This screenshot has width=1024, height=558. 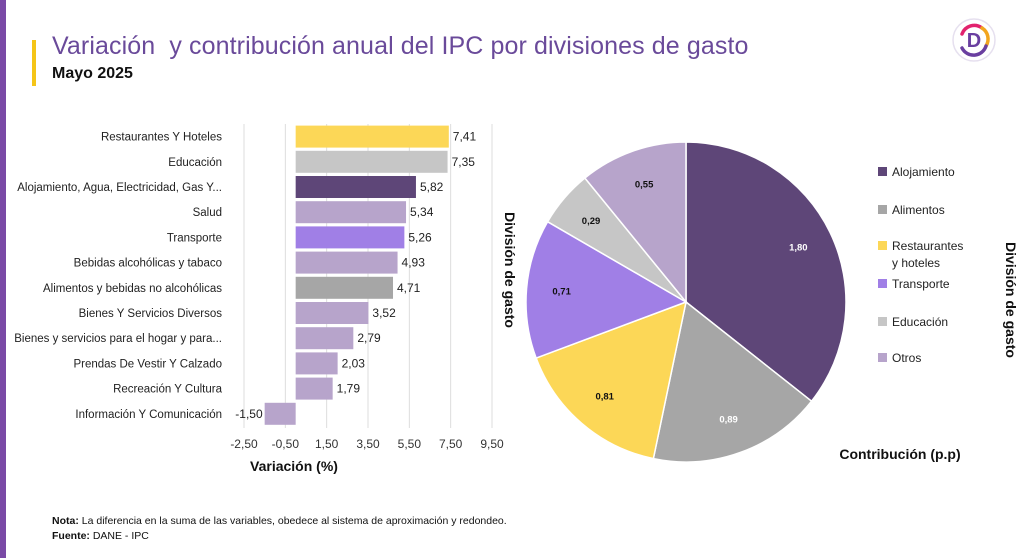 I want to click on pie-data-label: 0,29, so click(x=591, y=221).